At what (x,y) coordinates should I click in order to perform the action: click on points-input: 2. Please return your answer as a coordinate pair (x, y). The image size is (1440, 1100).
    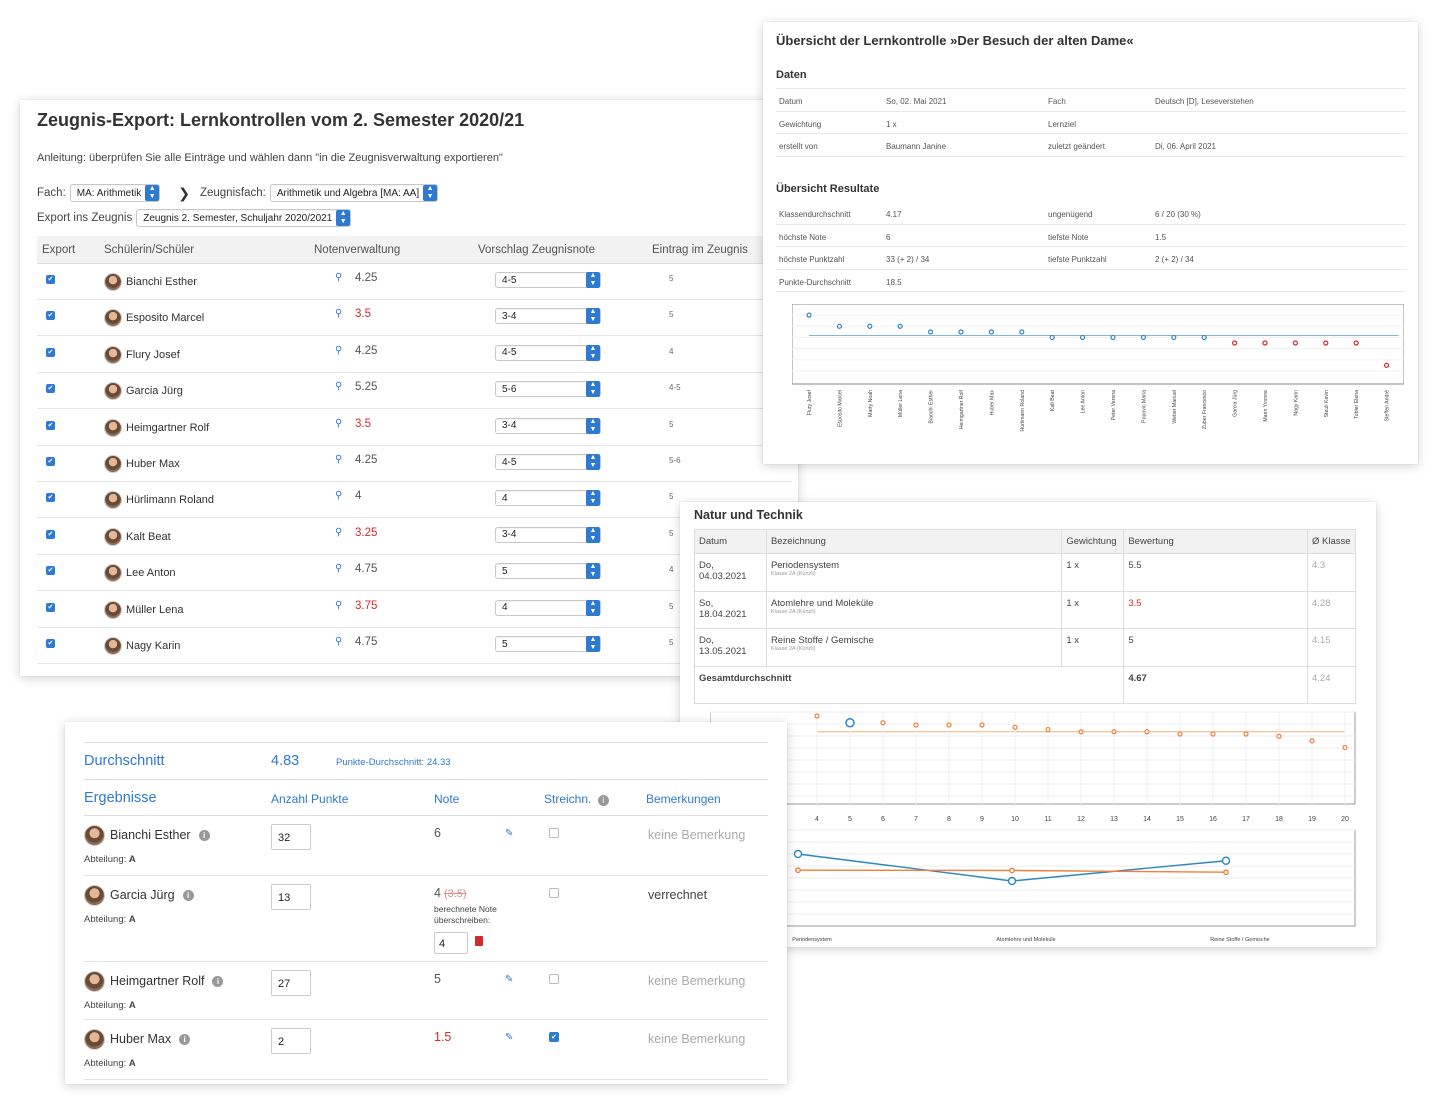
    Looking at the image, I should click on (291, 1041).